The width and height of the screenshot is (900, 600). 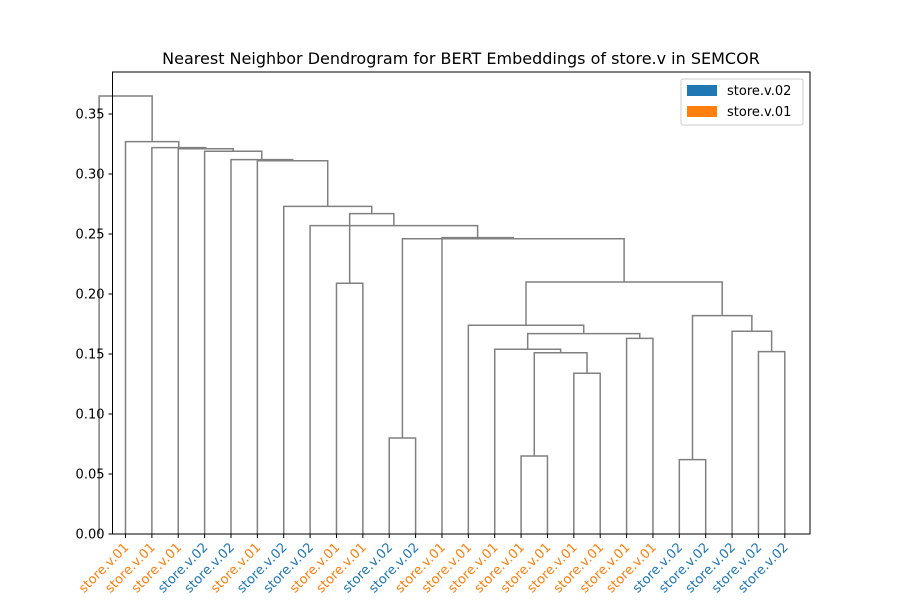 I want to click on y-tick-label: 0.00, so click(x=90, y=535).